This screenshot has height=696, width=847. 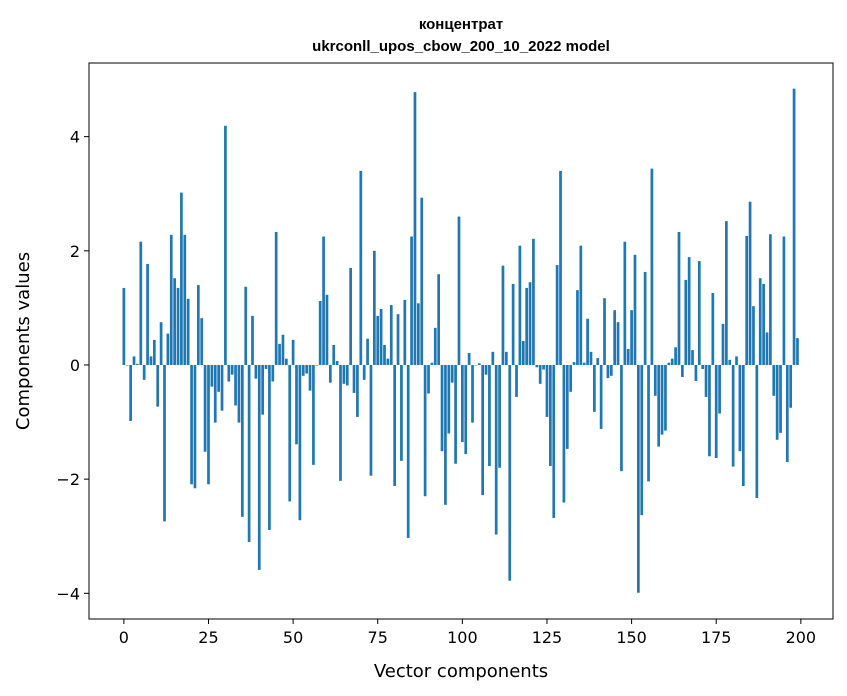 I want to click on chart-title-line-2: ukrconll_upos_cbow_200_10_2022 model, so click(x=461, y=46).